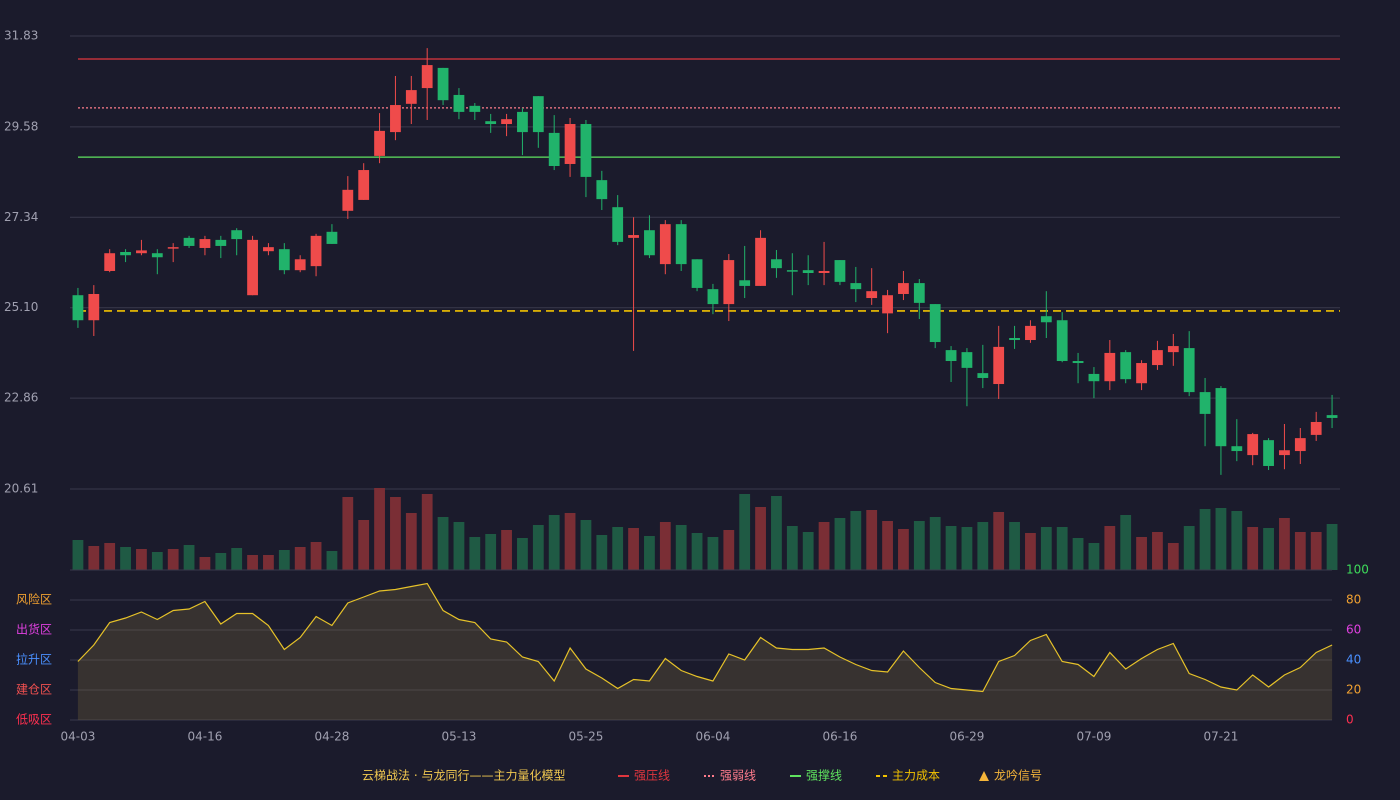 This screenshot has height=800, width=1400. What do you see at coordinates (34, 720) in the screenshot?
I see `zone-label: 低吸区` at bounding box center [34, 720].